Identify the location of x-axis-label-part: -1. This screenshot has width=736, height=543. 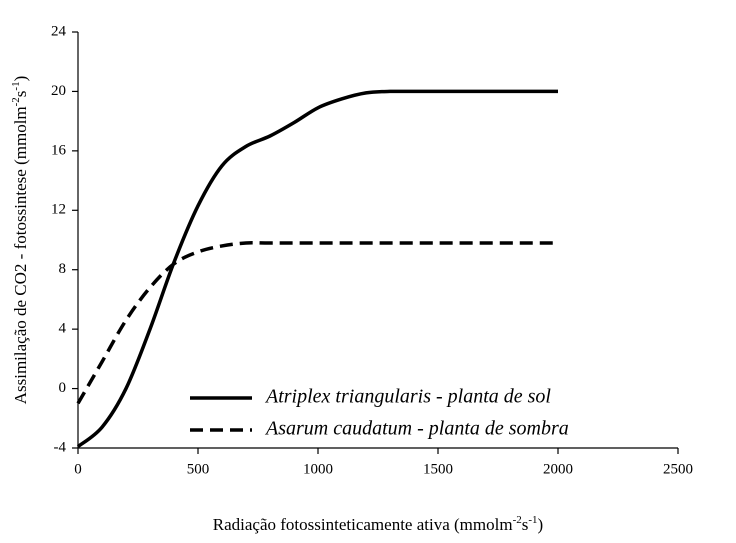
(532, 520).